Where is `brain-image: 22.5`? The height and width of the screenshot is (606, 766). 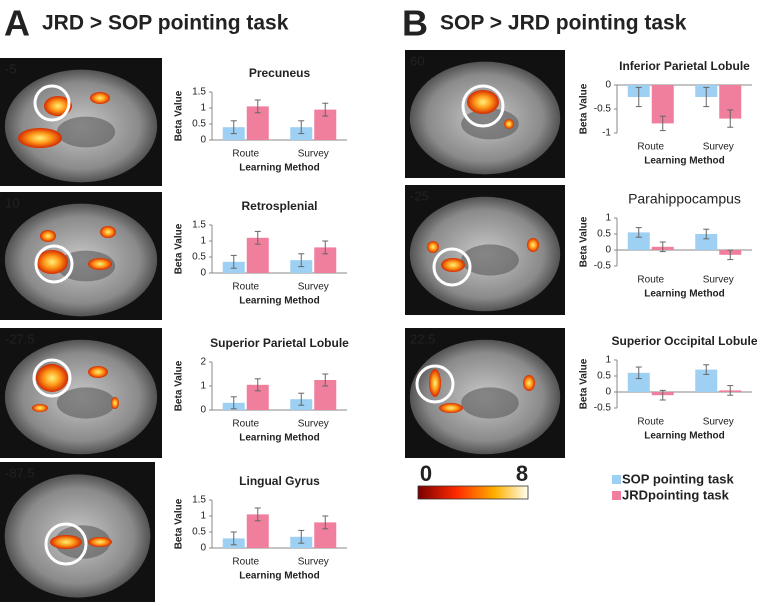
brain-image: 22.5 is located at coordinates (485, 393).